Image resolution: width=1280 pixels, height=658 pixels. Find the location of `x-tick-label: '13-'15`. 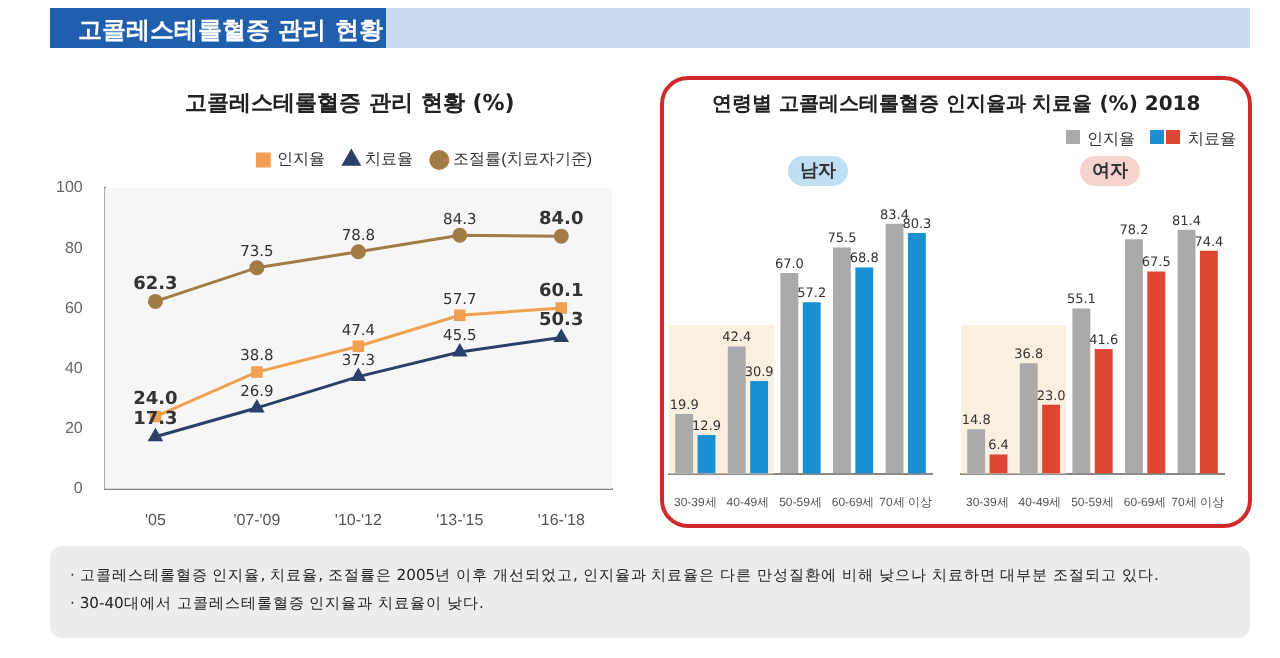

x-tick-label: '13-'15 is located at coordinates (460, 519).